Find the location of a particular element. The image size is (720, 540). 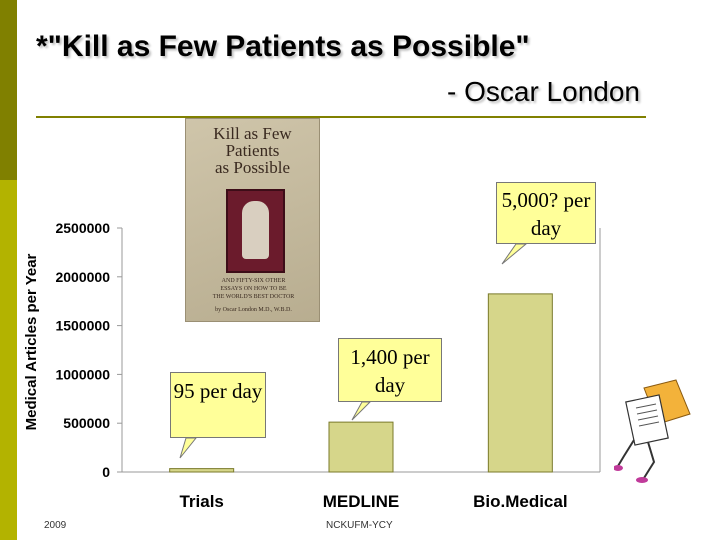

y-tick-label: 500000 is located at coordinates (86, 423).